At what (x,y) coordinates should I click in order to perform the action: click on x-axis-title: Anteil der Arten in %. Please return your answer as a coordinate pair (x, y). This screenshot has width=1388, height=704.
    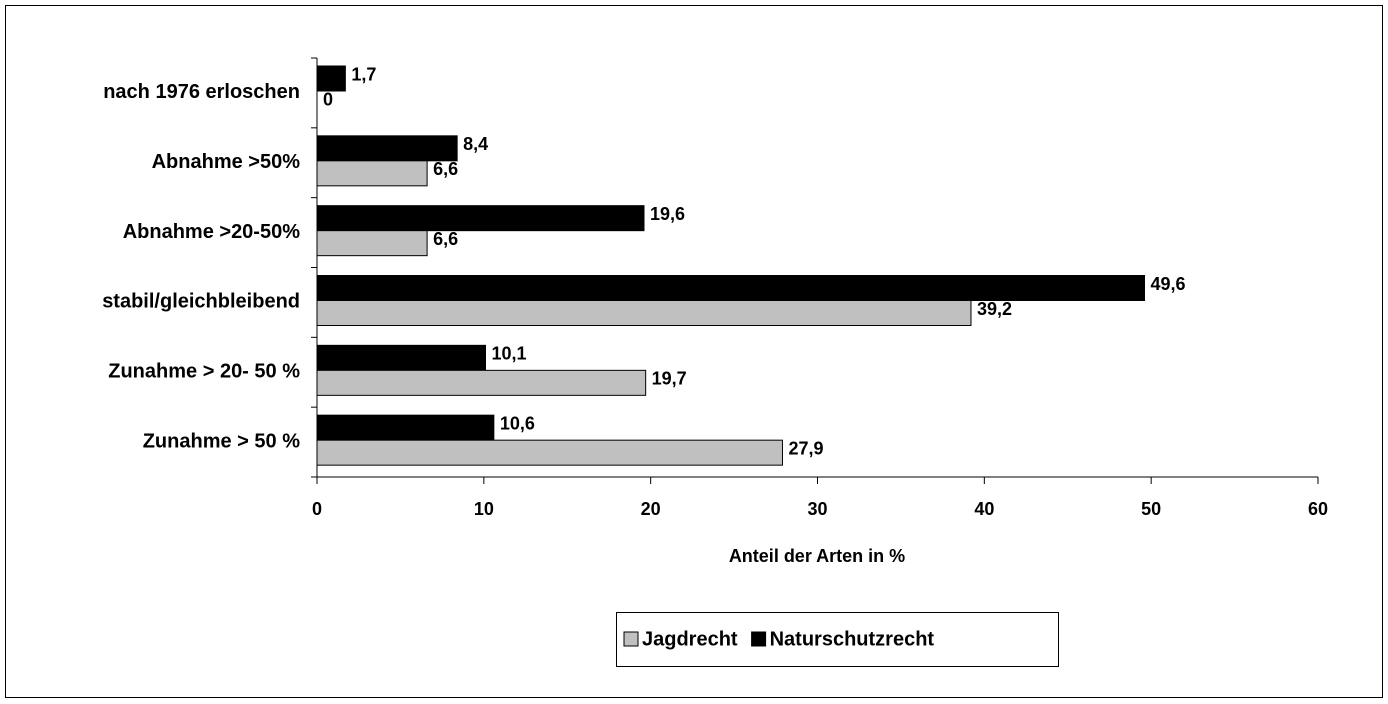
    Looking at the image, I should click on (817, 556).